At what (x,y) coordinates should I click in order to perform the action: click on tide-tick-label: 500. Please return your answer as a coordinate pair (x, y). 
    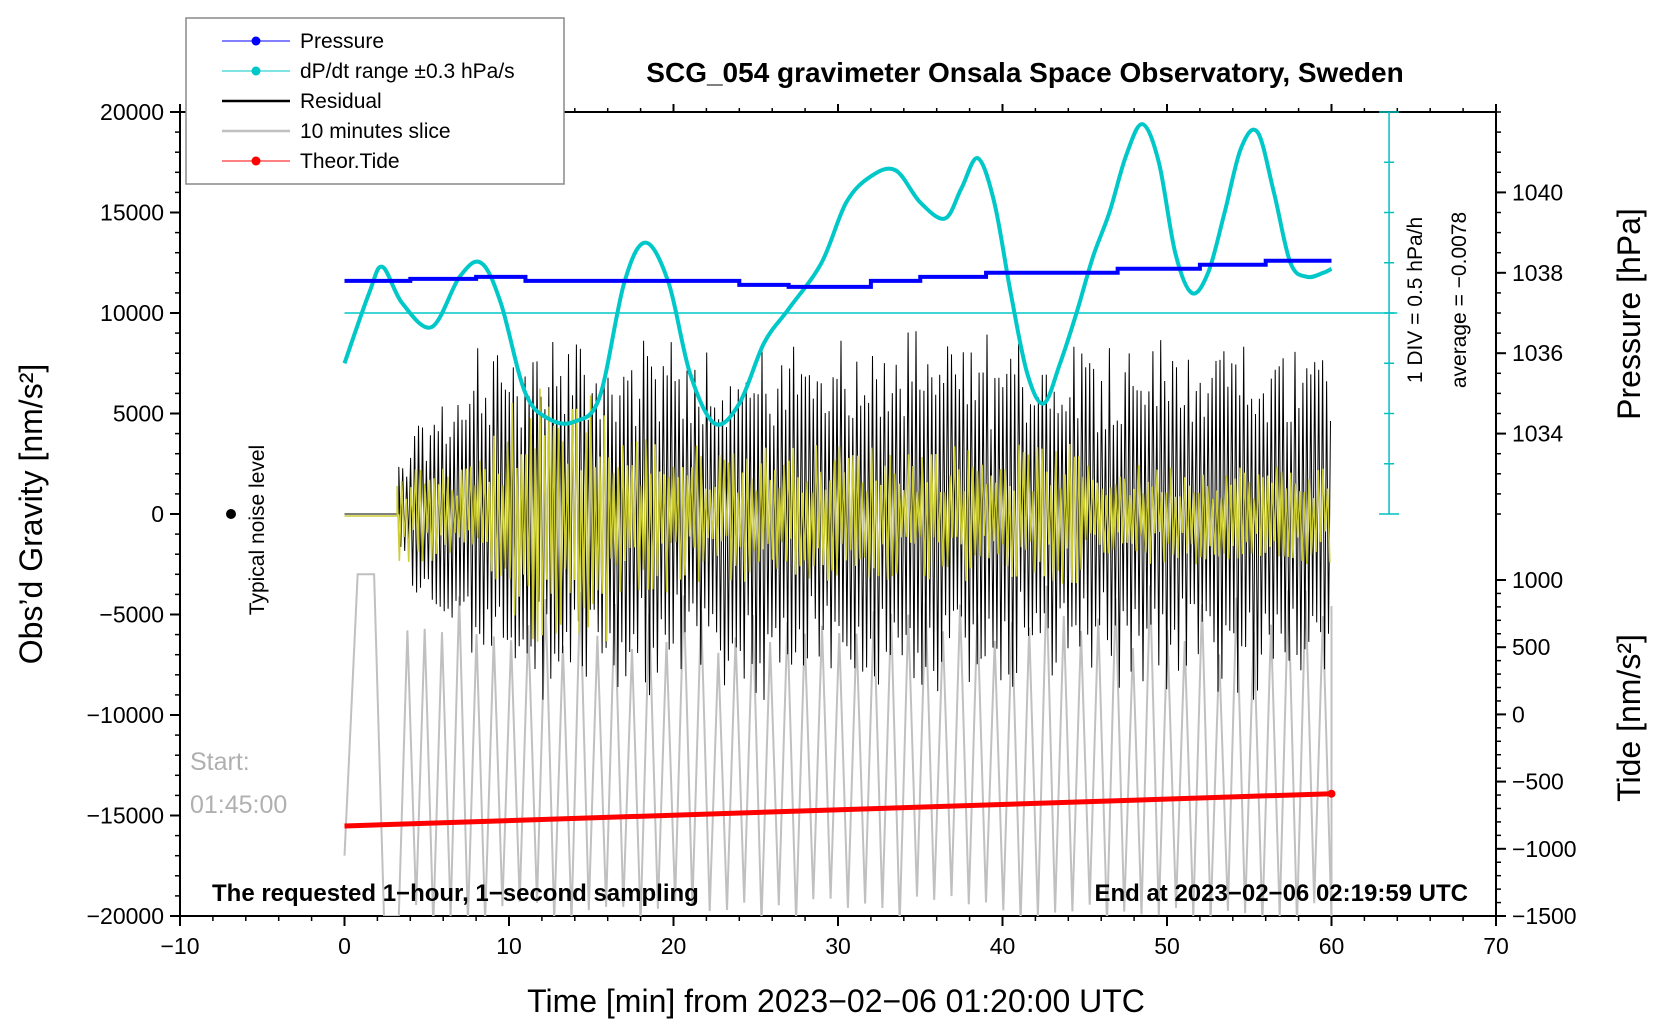
    Looking at the image, I should click on (1531, 647).